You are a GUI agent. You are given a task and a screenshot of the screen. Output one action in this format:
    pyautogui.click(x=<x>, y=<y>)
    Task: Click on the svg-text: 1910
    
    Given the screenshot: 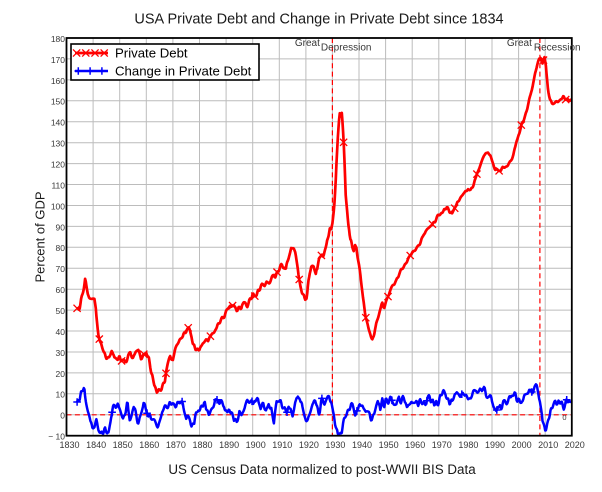 What is the action you would take?
    pyautogui.click(x=282, y=445)
    